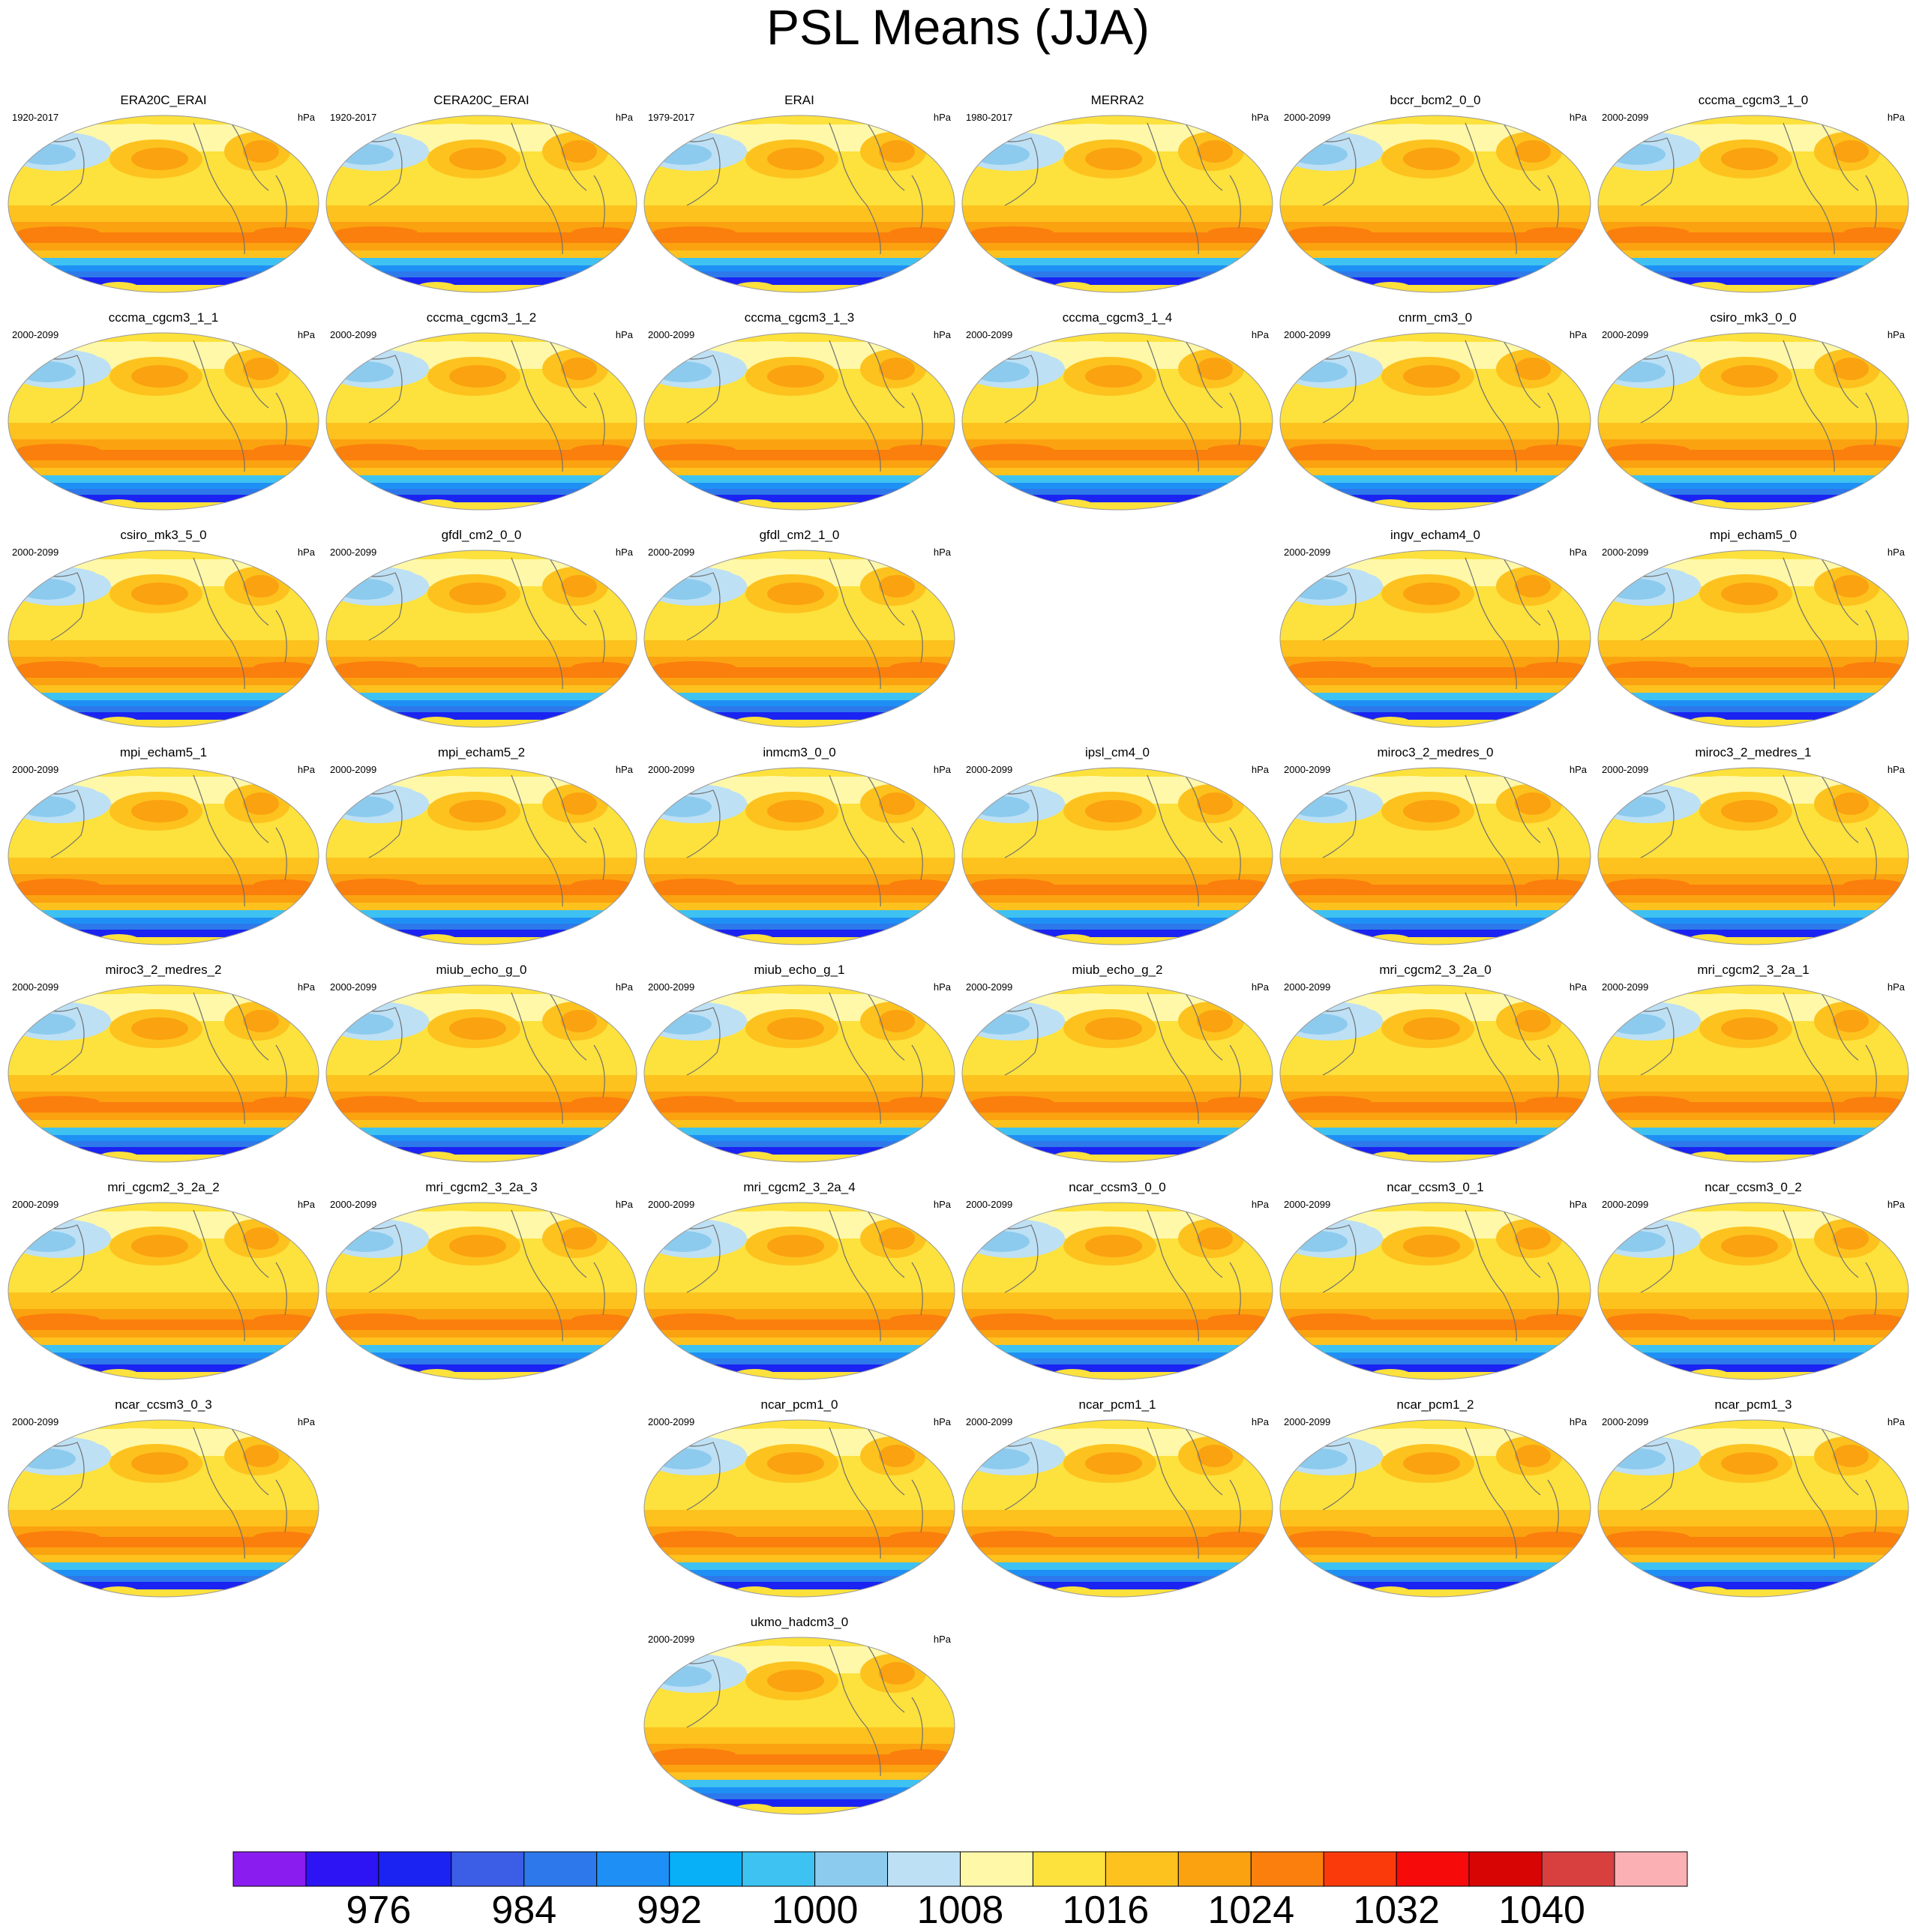  What do you see at coordinates (799, 100) in the screenshot?
I see `panel-title: ERAI` at bounding box center [799, 100].